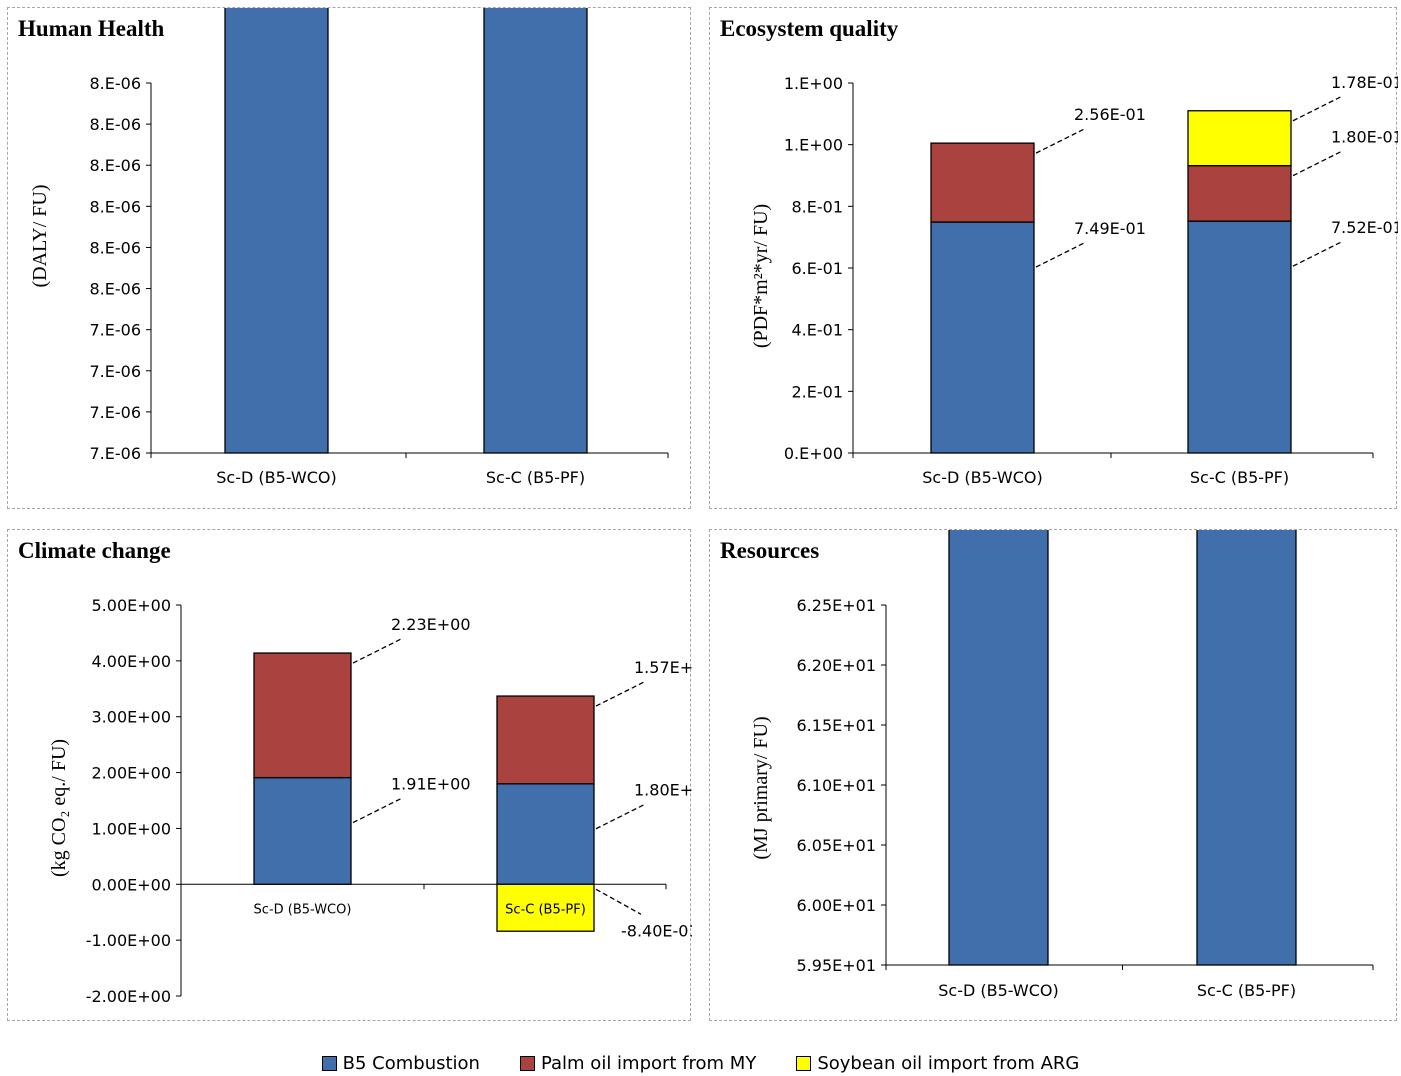  I want to click on y-tick-label: 4.00E+00, so click(132, 661).